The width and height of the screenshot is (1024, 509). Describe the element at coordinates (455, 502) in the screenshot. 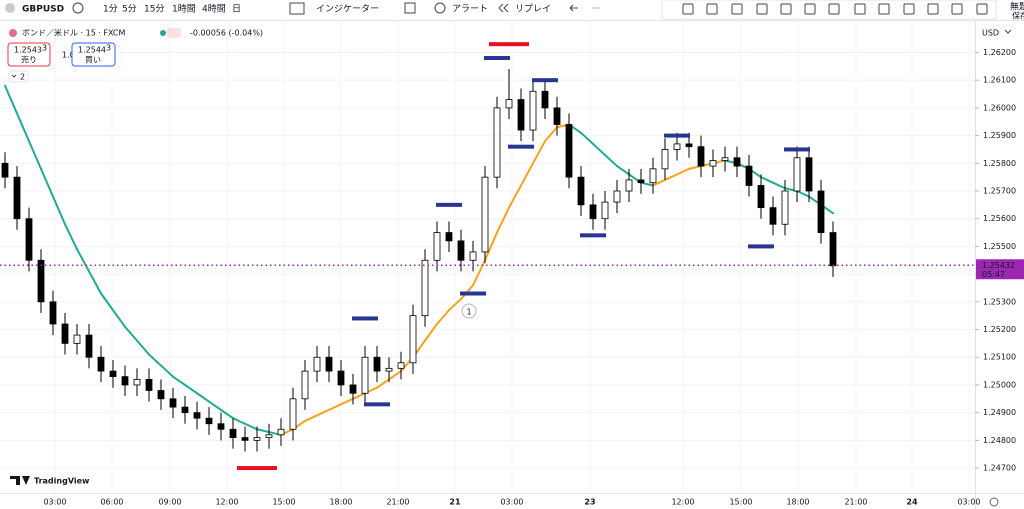

I see `x-tick-label: 21` at that location.